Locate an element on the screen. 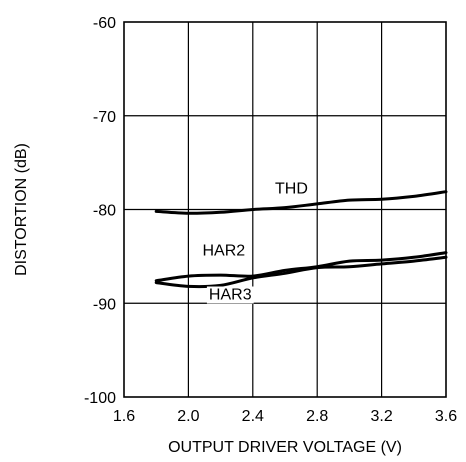 This screenshot has width=466, height=462. annotation-har2: HAR2 is located at coordinates (223, 250).